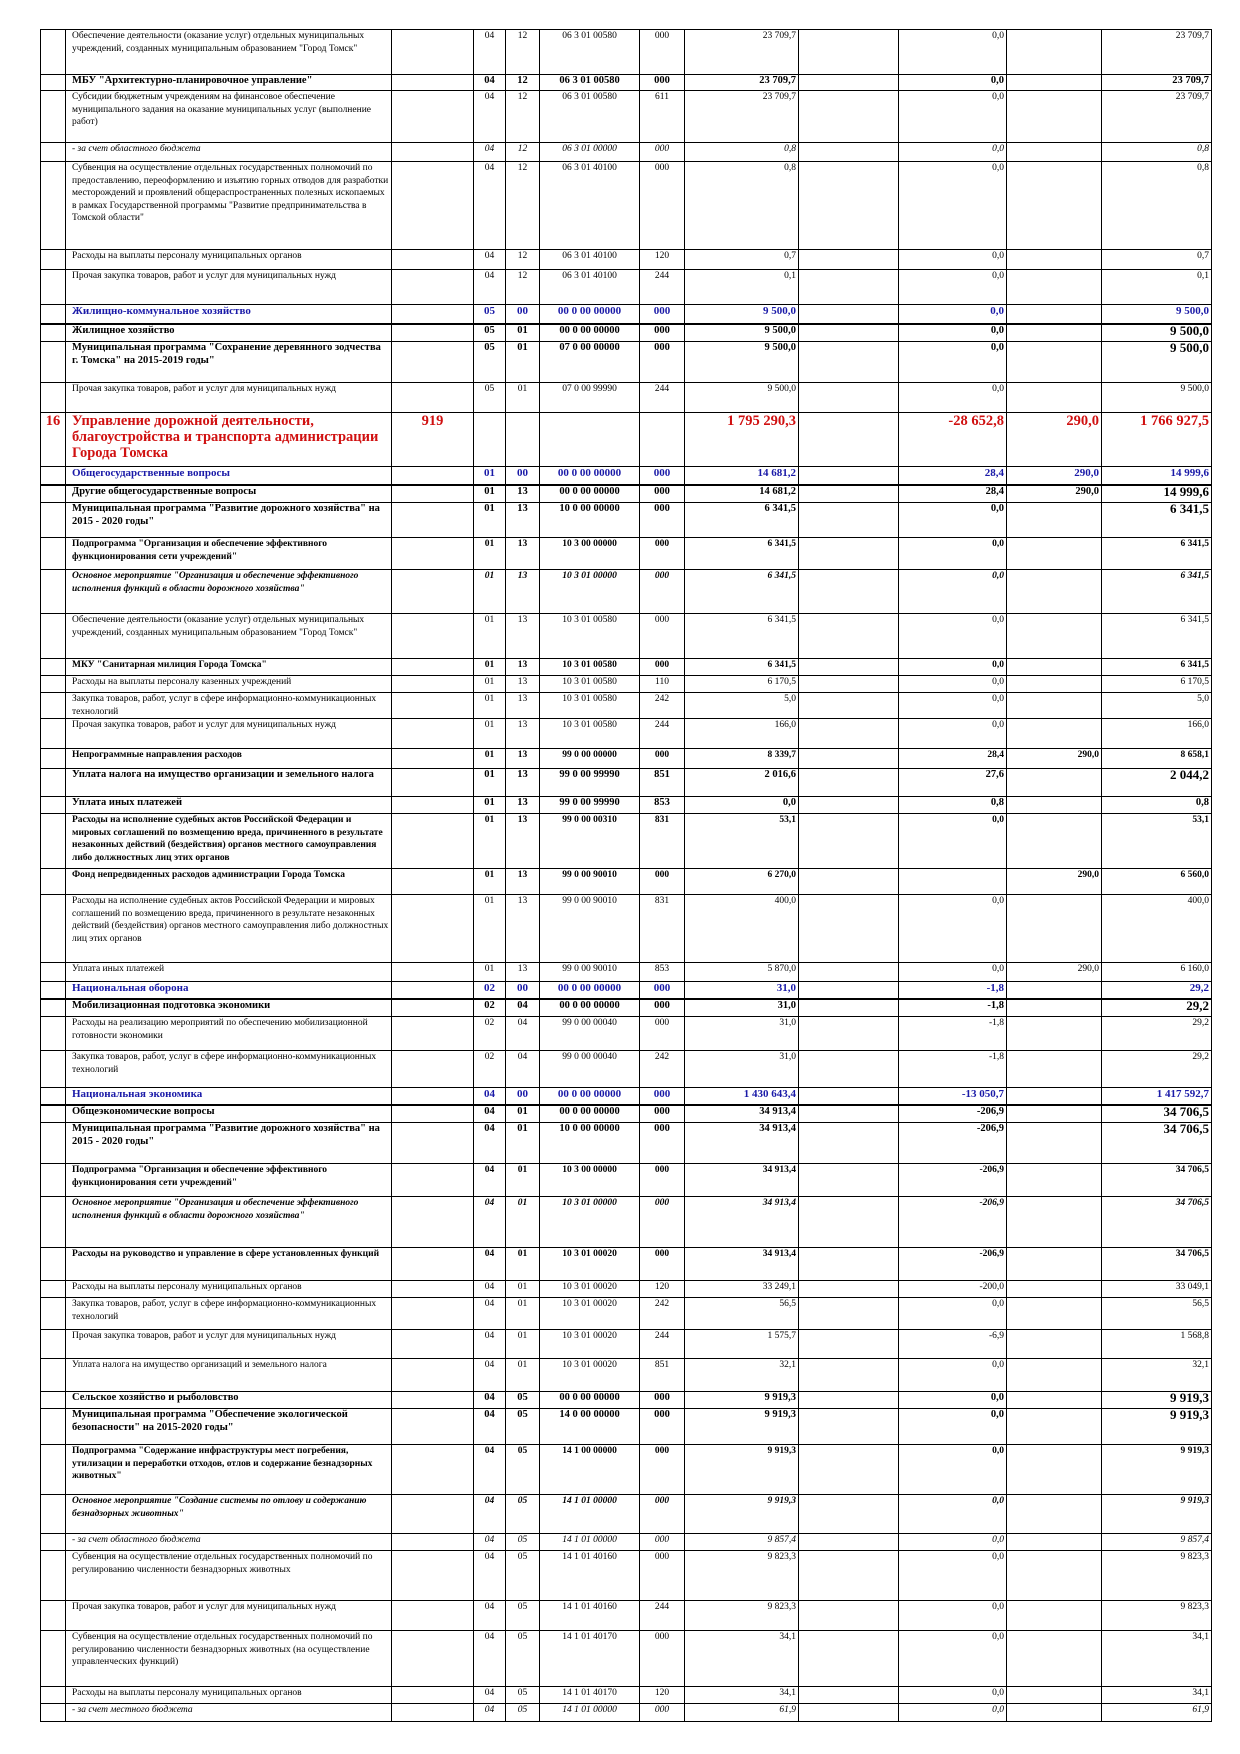 This screenshot has height=1754, width=1240. Describe the element at coordinates (662, 1057) in the screenshot. I see `expense-type-text: 242` at that location.